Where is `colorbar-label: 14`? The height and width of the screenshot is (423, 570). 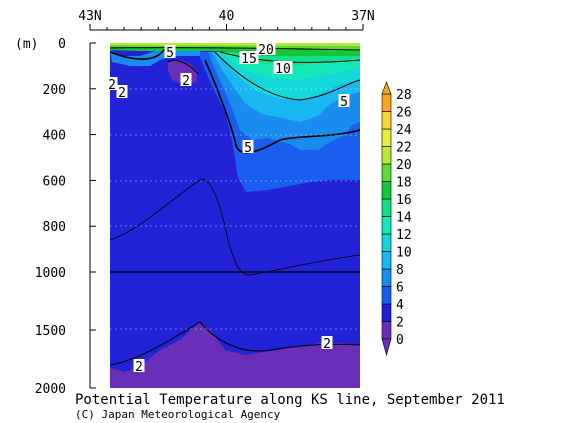 colorbar-label: 14 is located at coordinates (404, 218).